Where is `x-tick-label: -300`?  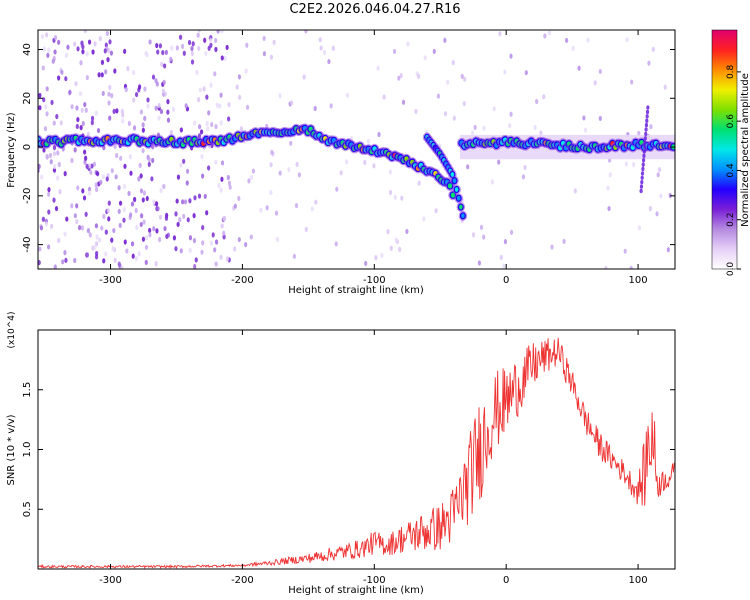
x-tick-label: -300 is located at coordinates (110, 280).